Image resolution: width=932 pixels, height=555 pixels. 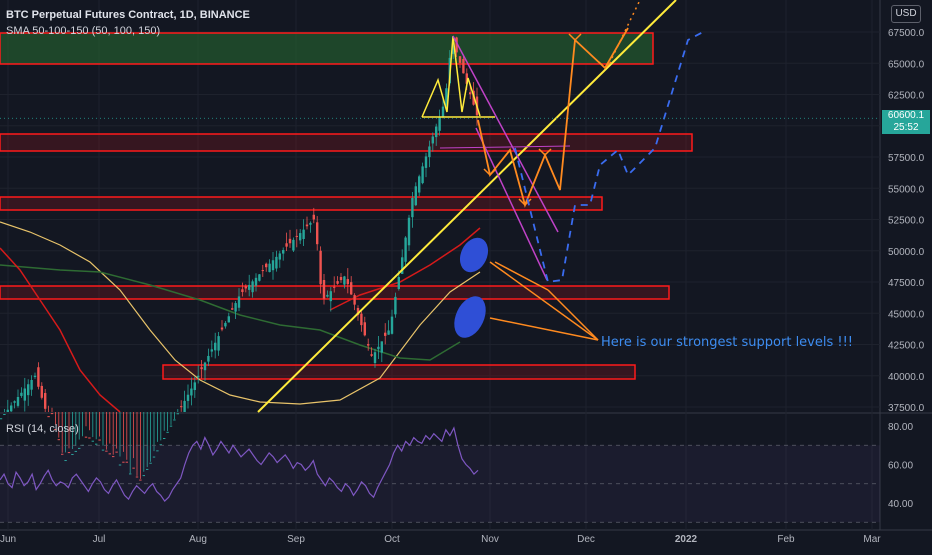 I want to click on last-price-tag: 60600.1 25:52, so click(x=906, y=122).